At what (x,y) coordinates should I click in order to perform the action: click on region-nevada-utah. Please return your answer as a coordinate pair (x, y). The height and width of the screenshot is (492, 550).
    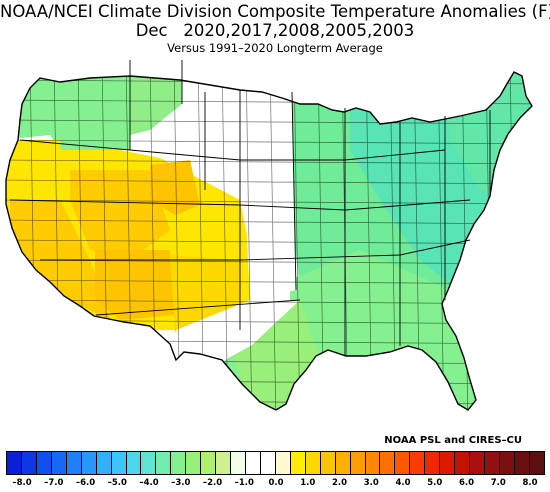
    Looking at the image, I should click on (120, 215).